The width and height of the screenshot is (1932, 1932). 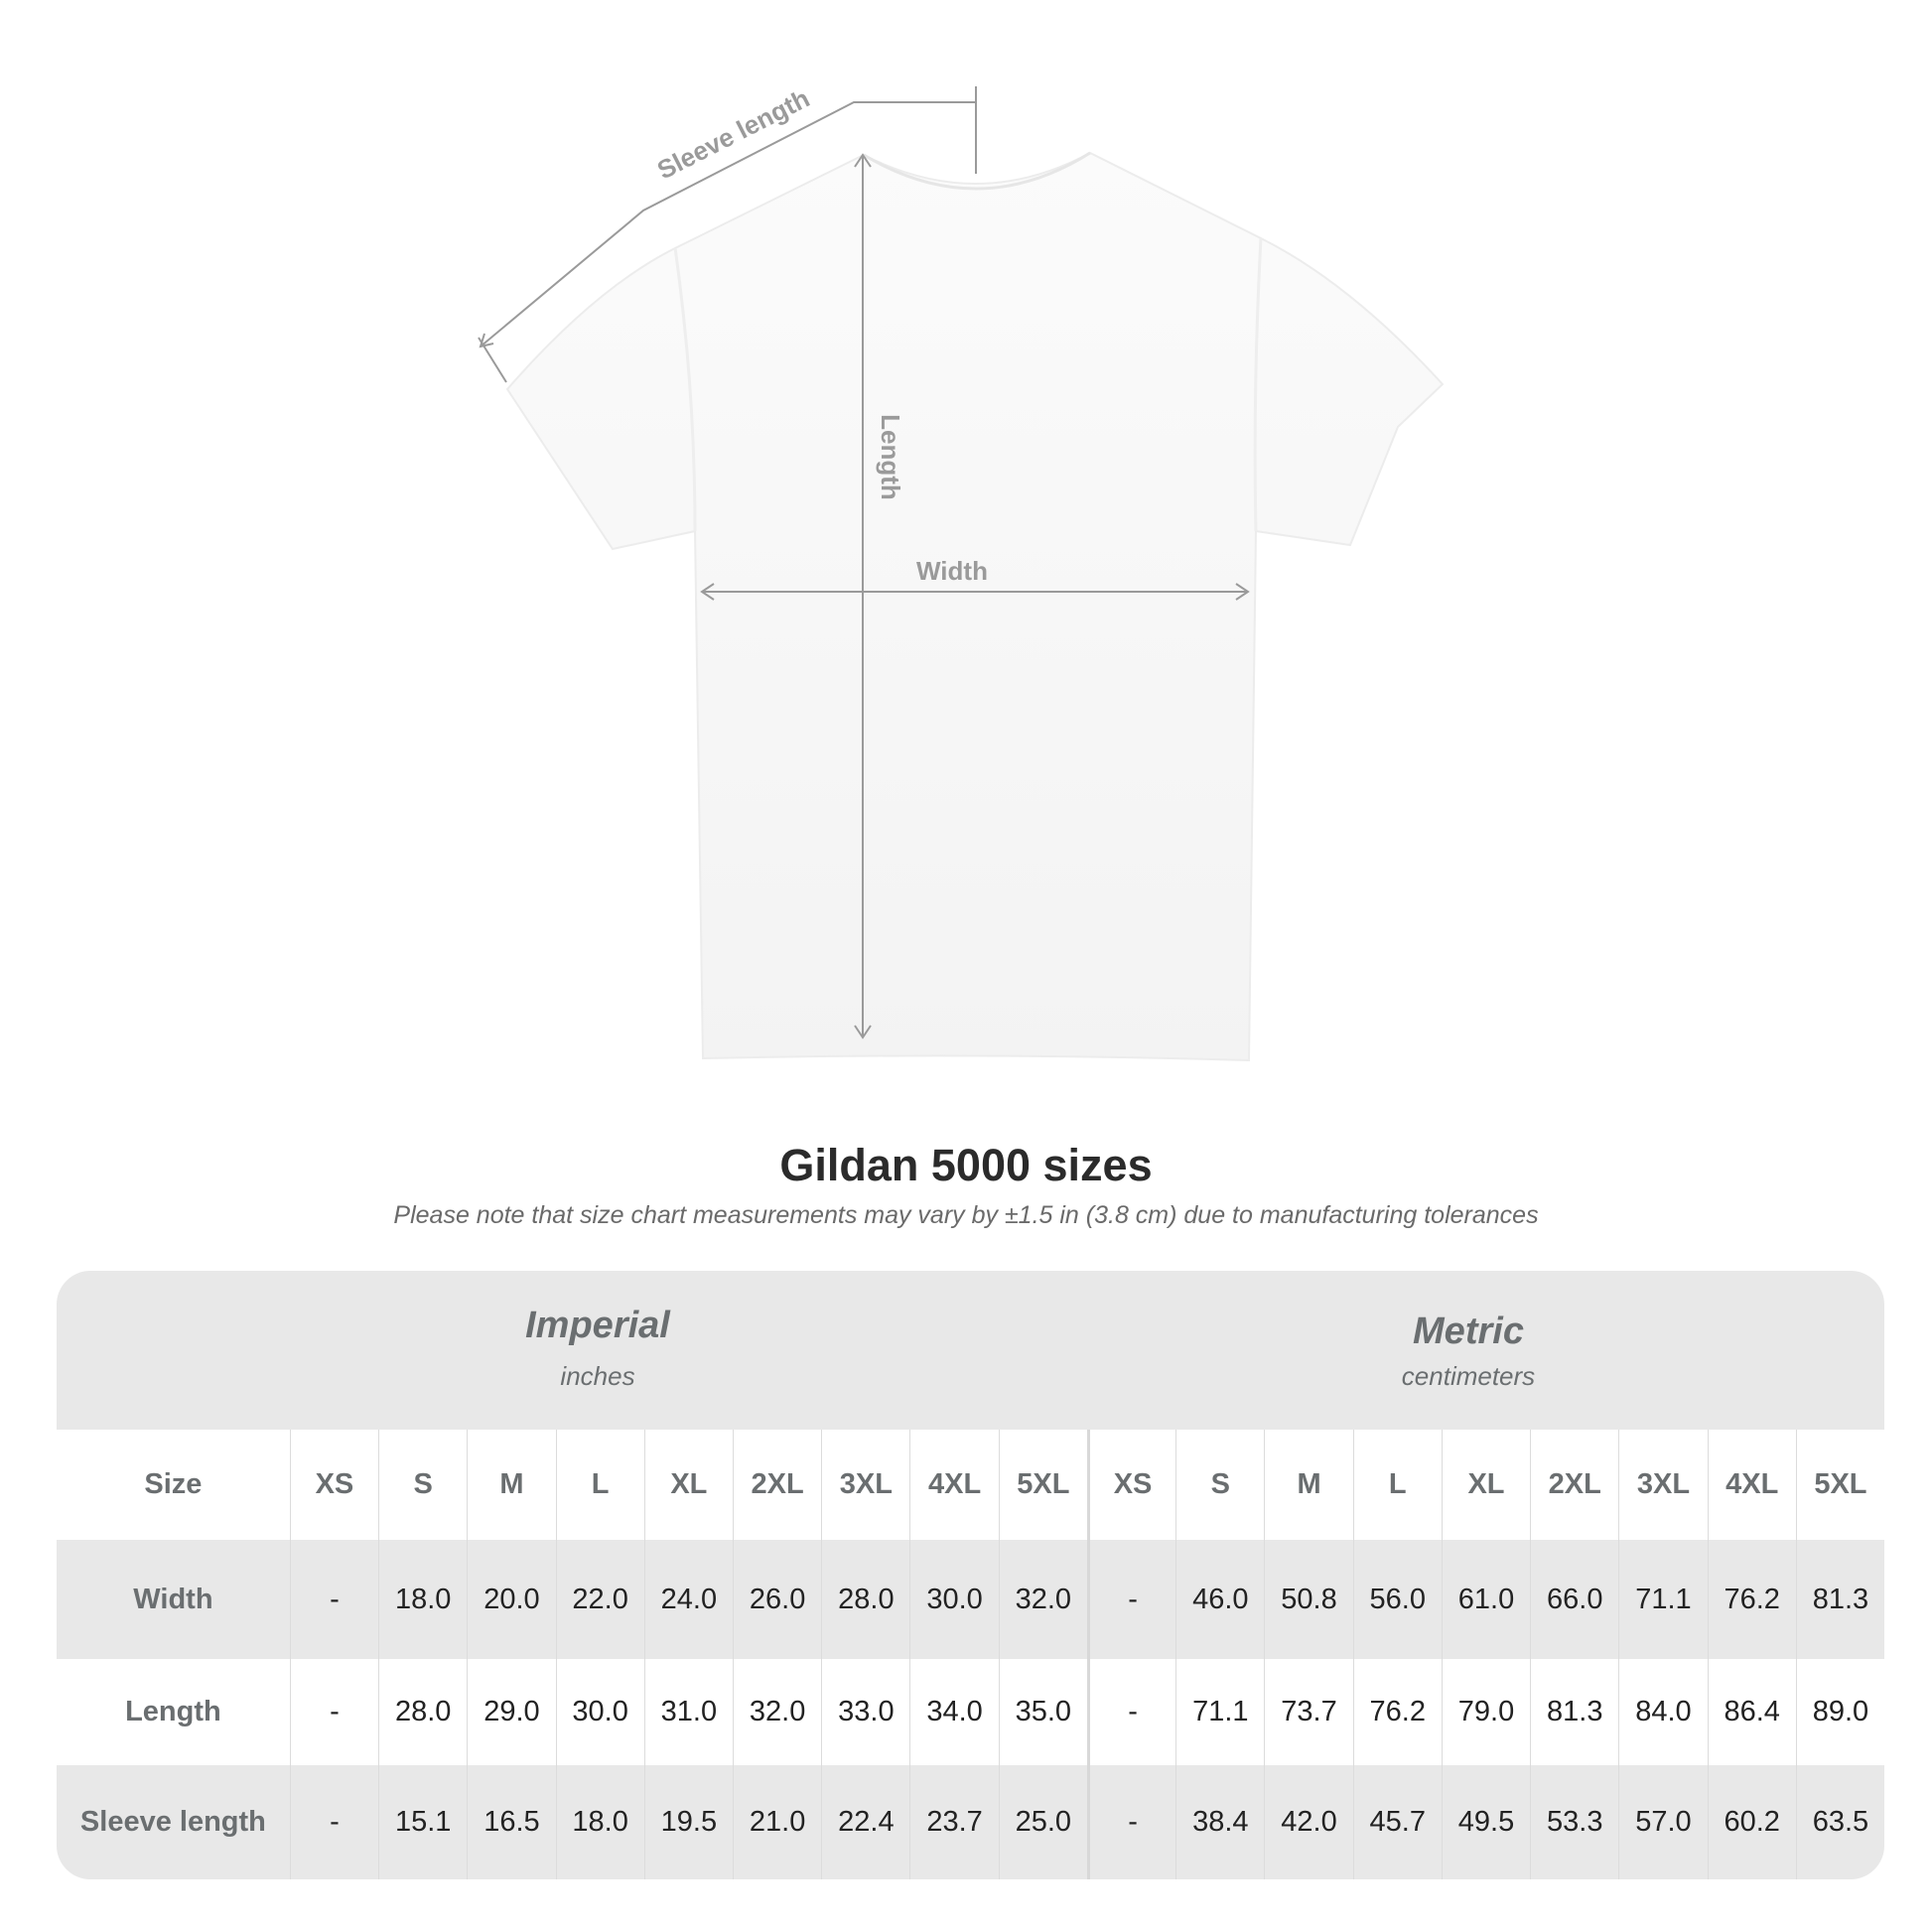 I want to click on page-title: Gildan 5000 sizes, so click(x=966, y=1165).